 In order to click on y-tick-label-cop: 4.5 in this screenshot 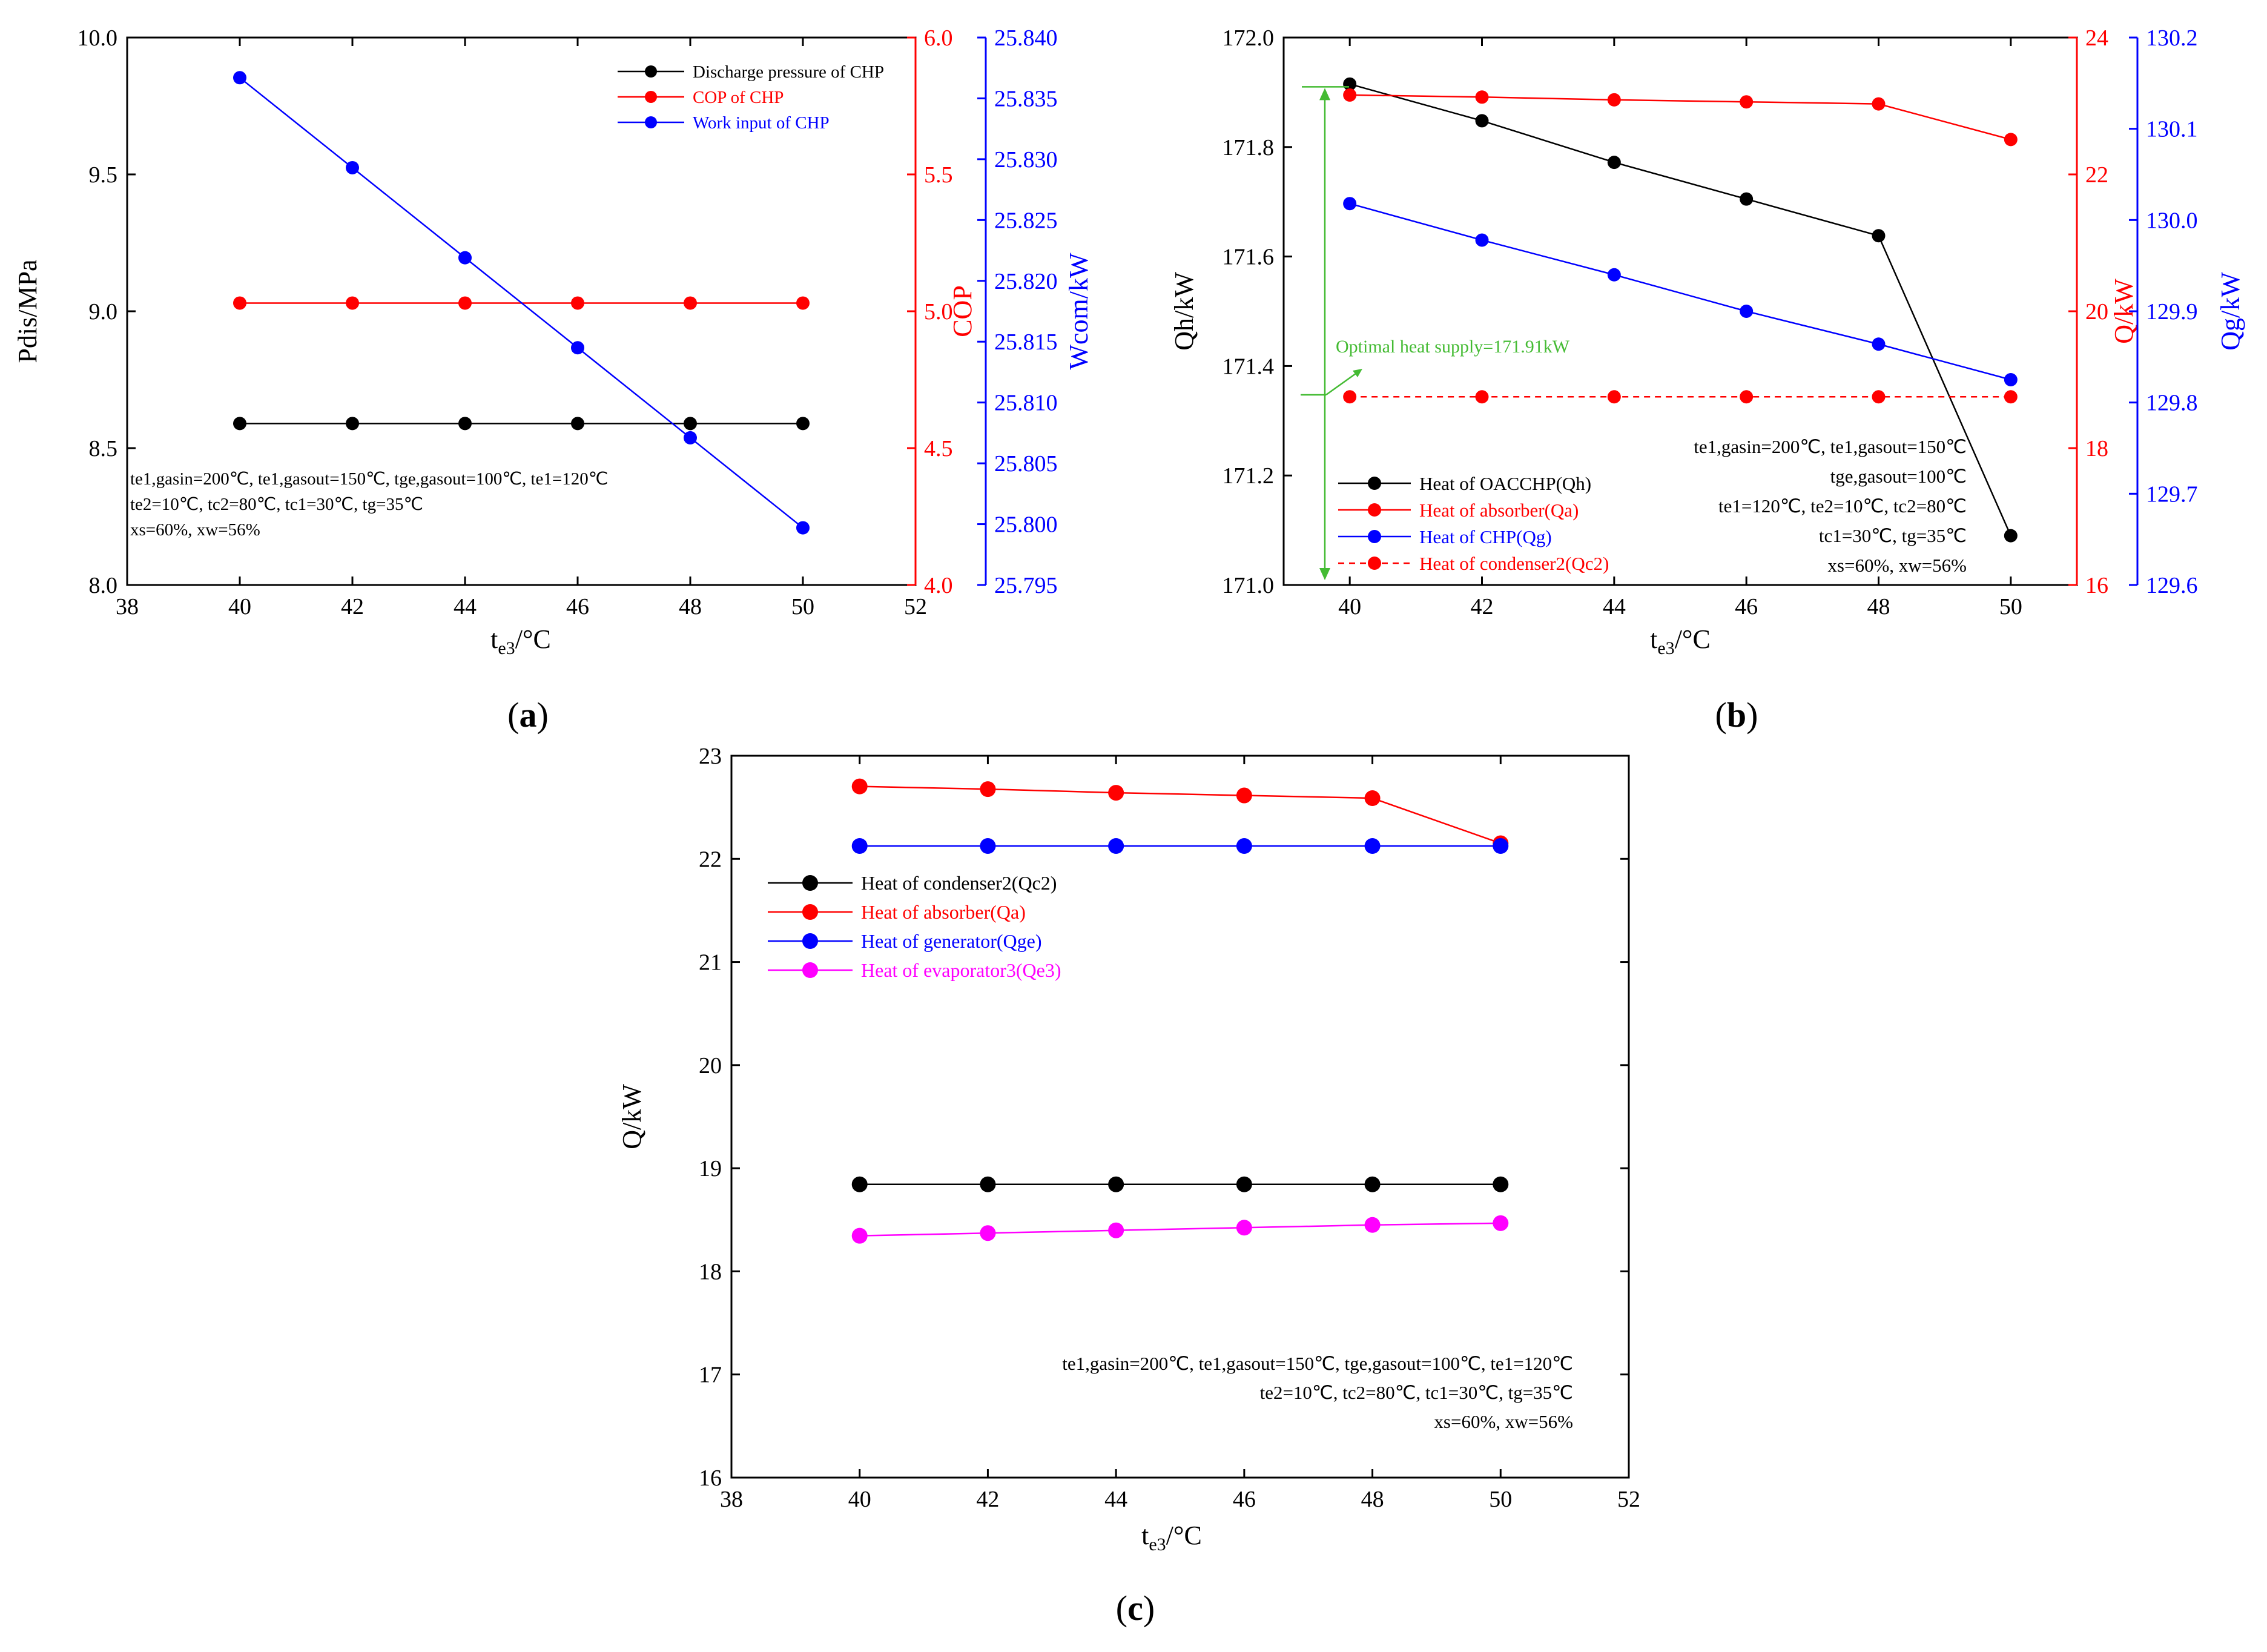, I will do `click(938, 448)`.